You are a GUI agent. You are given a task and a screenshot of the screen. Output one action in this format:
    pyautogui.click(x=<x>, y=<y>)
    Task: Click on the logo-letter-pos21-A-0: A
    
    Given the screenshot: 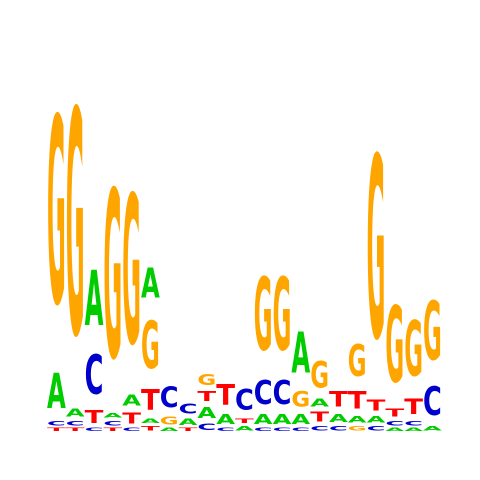 What is the action you would take?
    pyautogui.click(x=432, y=429)
    